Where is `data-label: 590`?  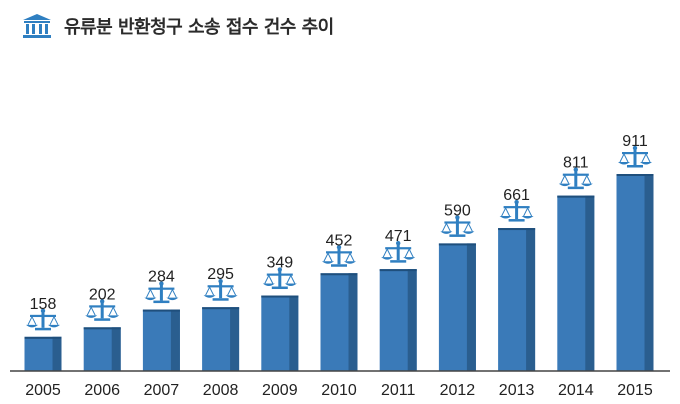 data-label: 590 is located at coordinates (457, 210).